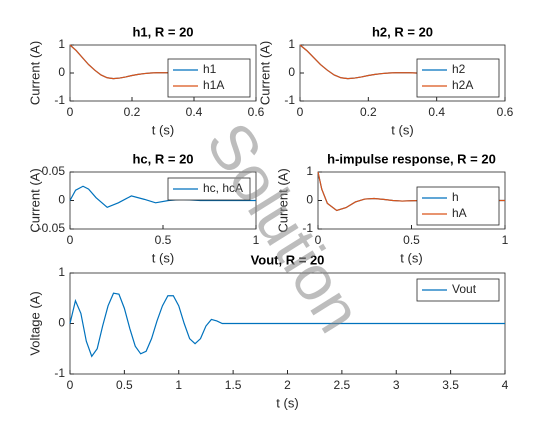 The width and height of the screenshot is (544, 438). I want to click on legend-label: hc, hcA, so click(223, 188).